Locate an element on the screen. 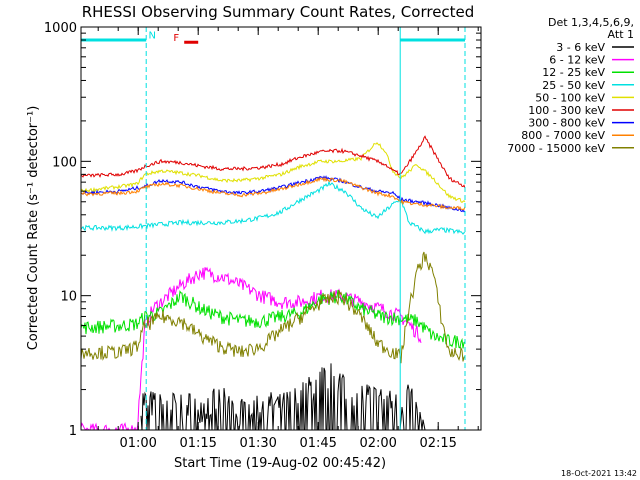 This screenshot has height=480, width=640. x-tick-label-3: 01:45 is located at coordinates (317, 443).